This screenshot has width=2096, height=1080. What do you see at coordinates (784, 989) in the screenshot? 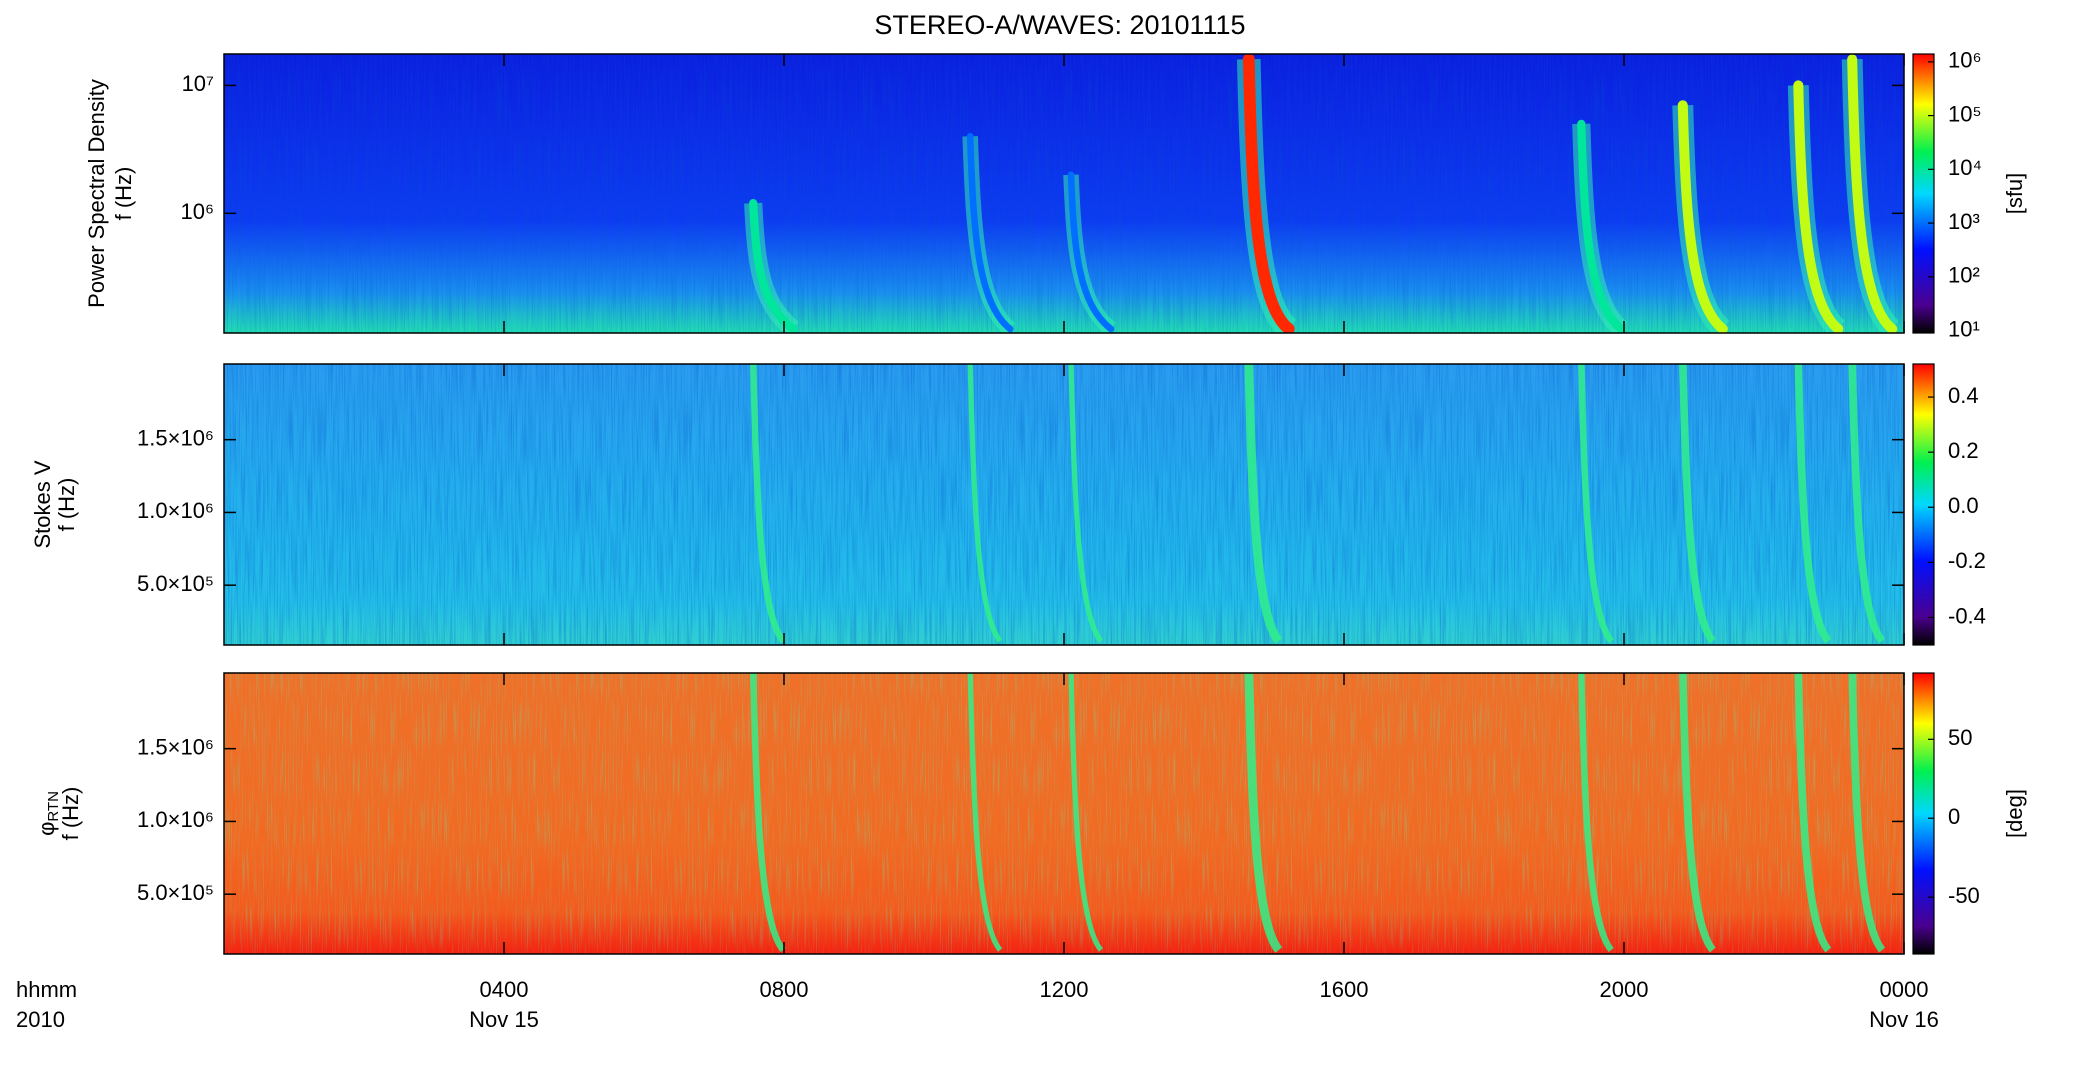
I see `x-tick-label: 0800` at bounding box center [784, 989].